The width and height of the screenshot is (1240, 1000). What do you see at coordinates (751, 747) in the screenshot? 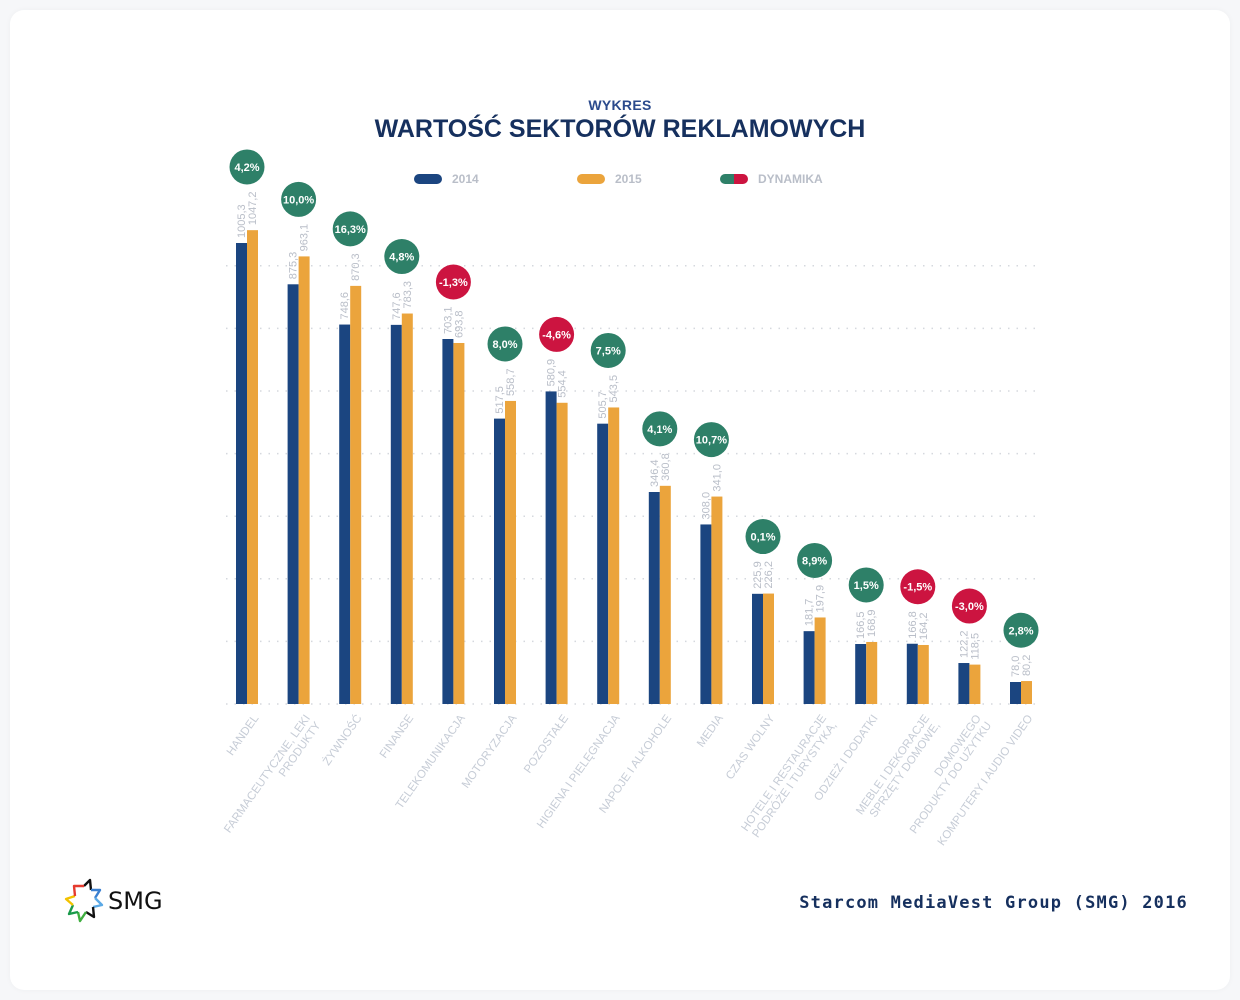
I see `category-label: CZAS WOLNY` at bounding box center [751, 747].